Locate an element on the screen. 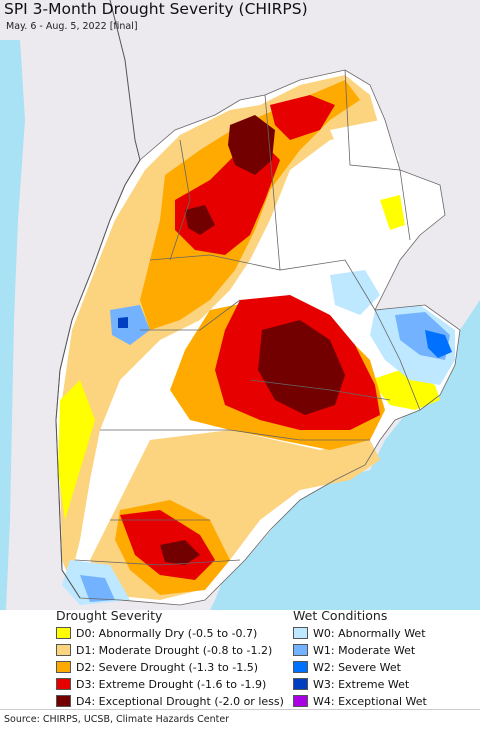 The image size is (480, 730). pacific-coast is located at coordinates (12, 325).